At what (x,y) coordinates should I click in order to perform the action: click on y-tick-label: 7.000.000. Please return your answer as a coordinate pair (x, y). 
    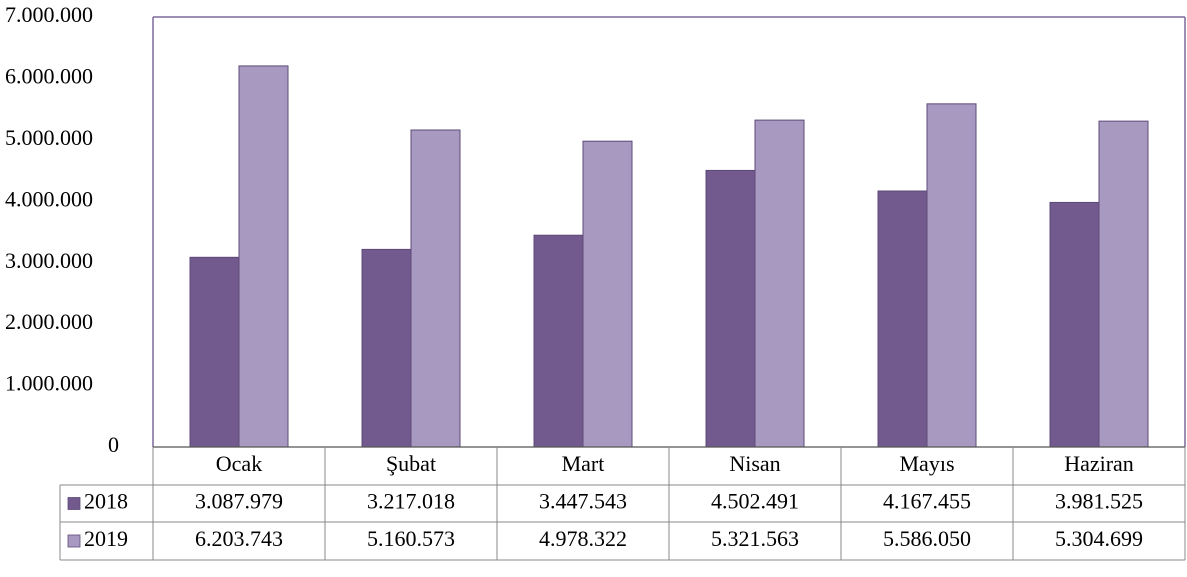
    Looking at the image, I should click on (49, 14).